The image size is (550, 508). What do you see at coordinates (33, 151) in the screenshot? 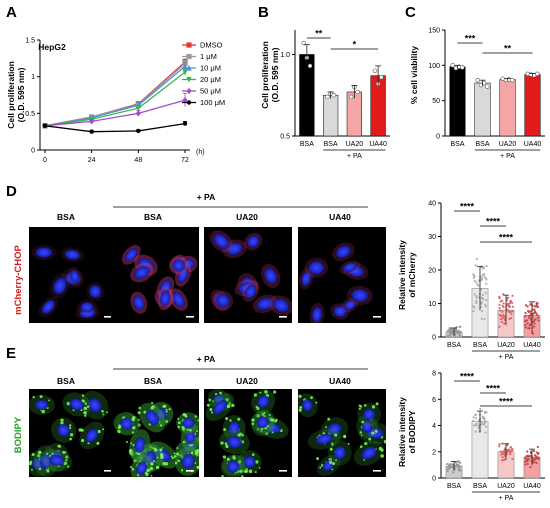
I see `panel-a-ytick-label: 0` at bounding box center [33, 151].